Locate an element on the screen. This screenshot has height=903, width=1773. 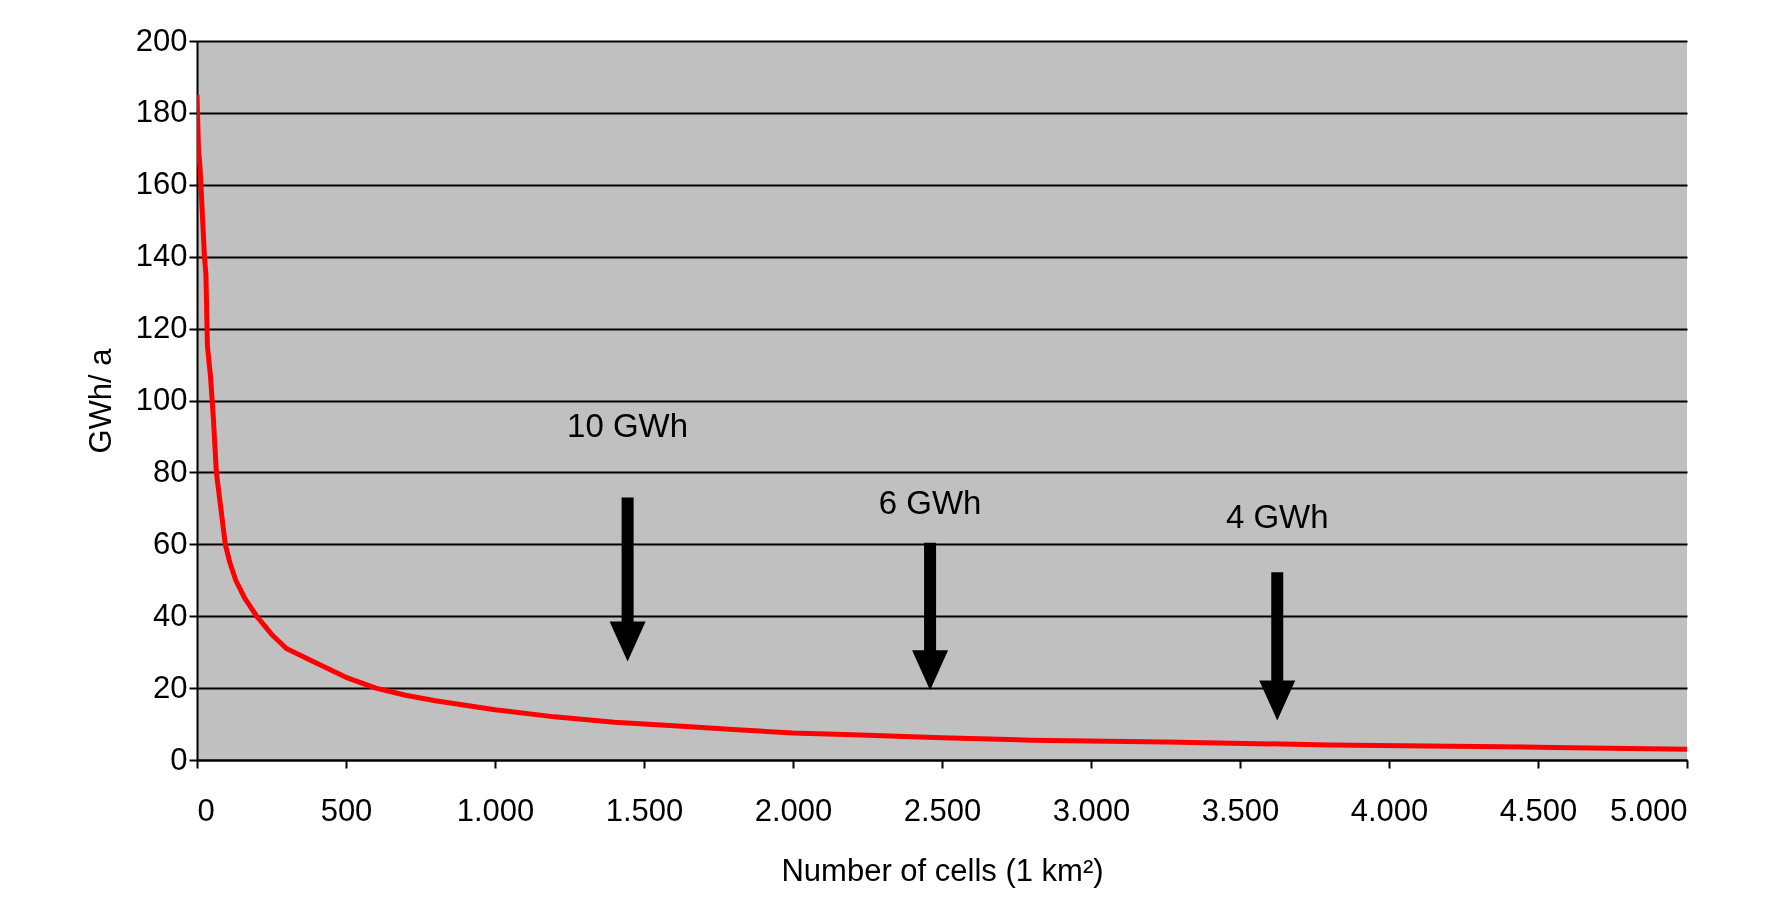
x-axis-title: Number of cells (1 km²) is located at coordinates (942, 870).